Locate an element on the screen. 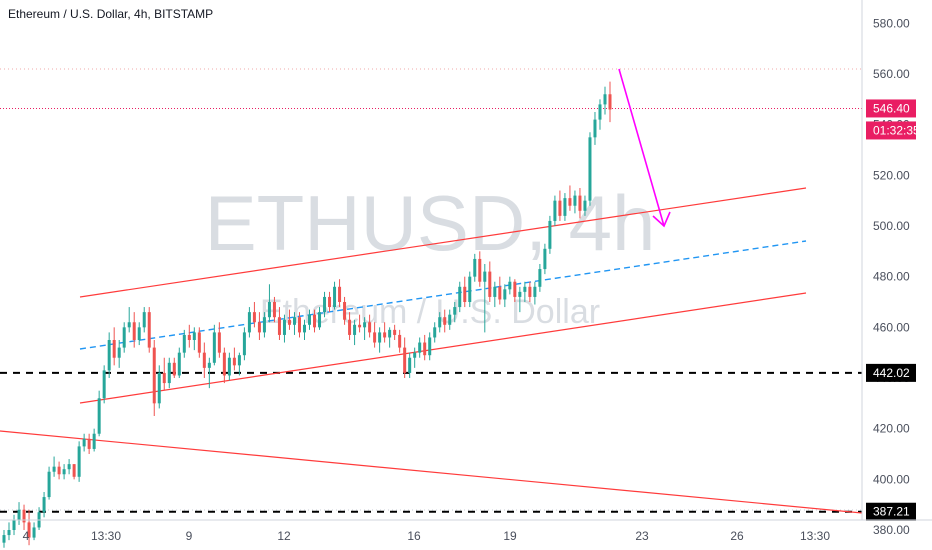 This screenshot has width=932, height=550. watermark-name: Ethereum / U.S. Dollar is located at coordinates (430, 312).